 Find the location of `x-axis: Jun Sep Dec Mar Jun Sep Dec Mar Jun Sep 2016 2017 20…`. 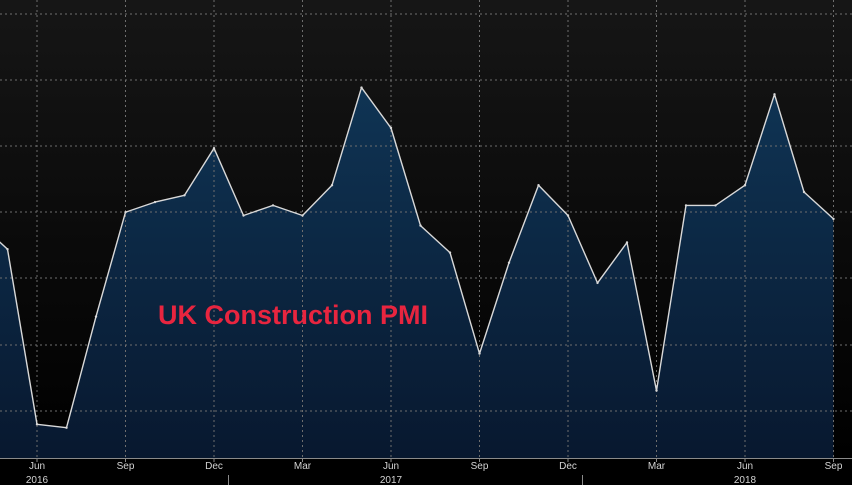

x-axis: Jun Sep Dec Mar Jun Sep Dec Mar Jun Sep 2016 2017 20… is located at coordinates (426, 471).